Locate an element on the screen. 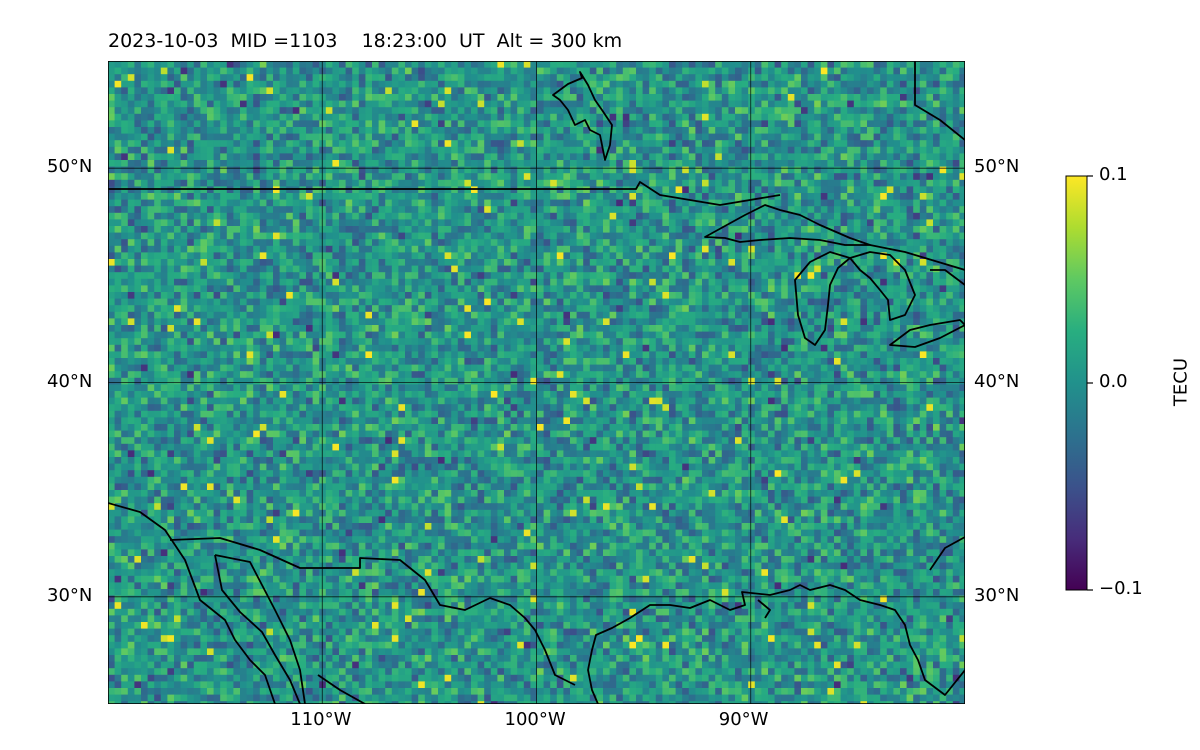 The image size is (1200, 750). lake-erie is located at coordinates (927, 333).